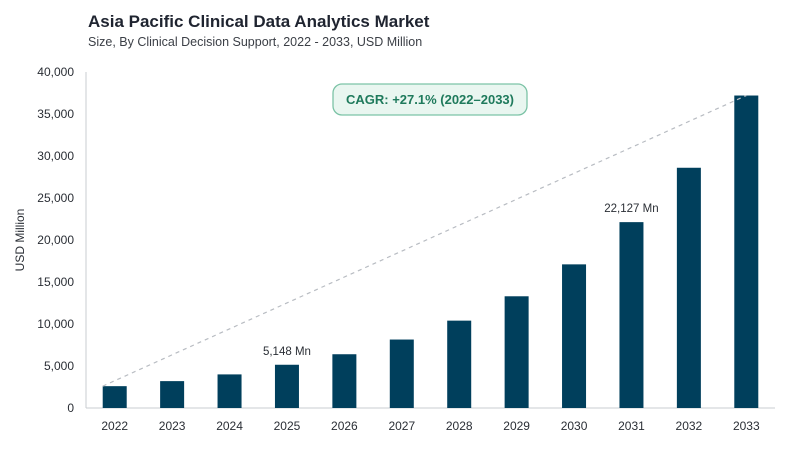  I want to click on x-tick-label: 2029, so click(516, 426).